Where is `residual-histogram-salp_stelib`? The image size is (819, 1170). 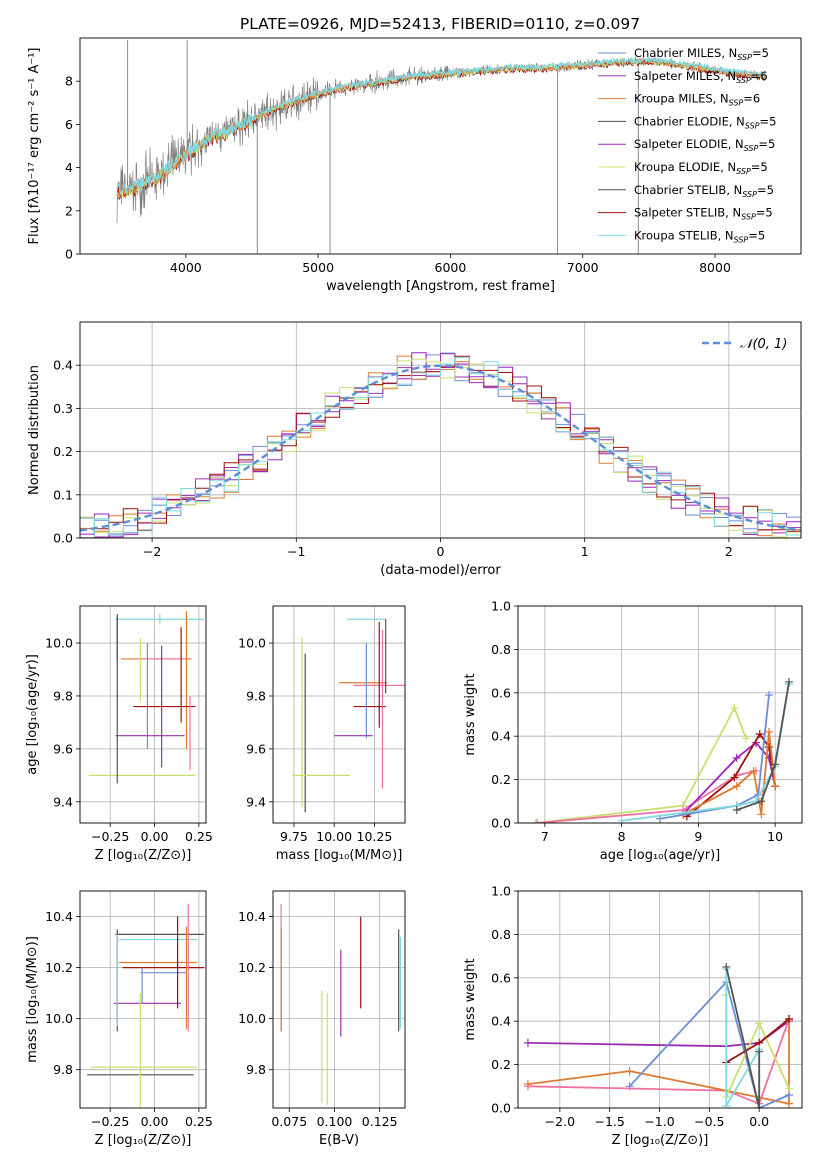 residual-histogram-salp_stelib is located at coordinates (440, 446).